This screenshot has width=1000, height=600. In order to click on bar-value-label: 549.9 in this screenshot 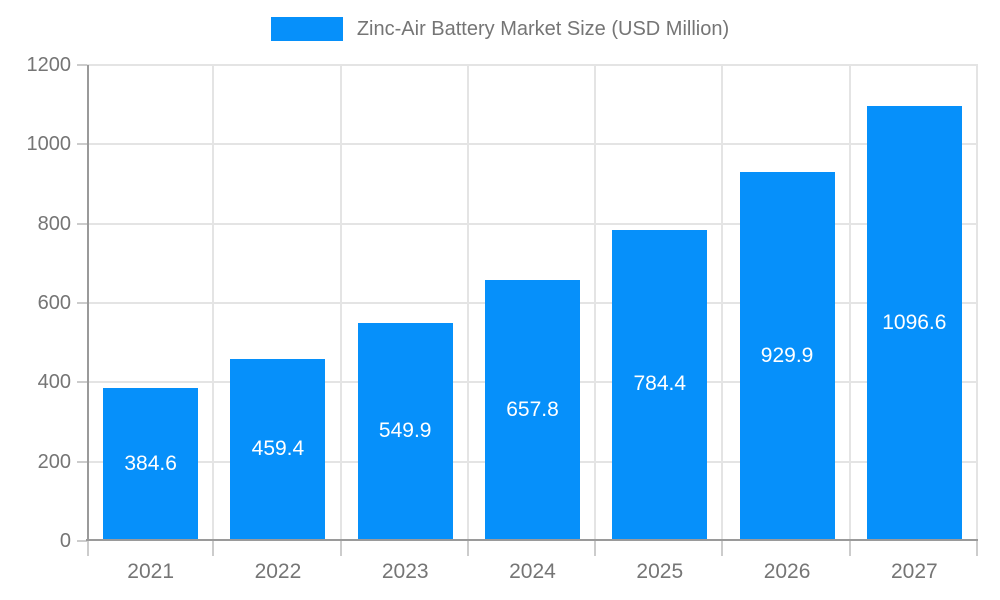, I will do `click(405, 430)`.